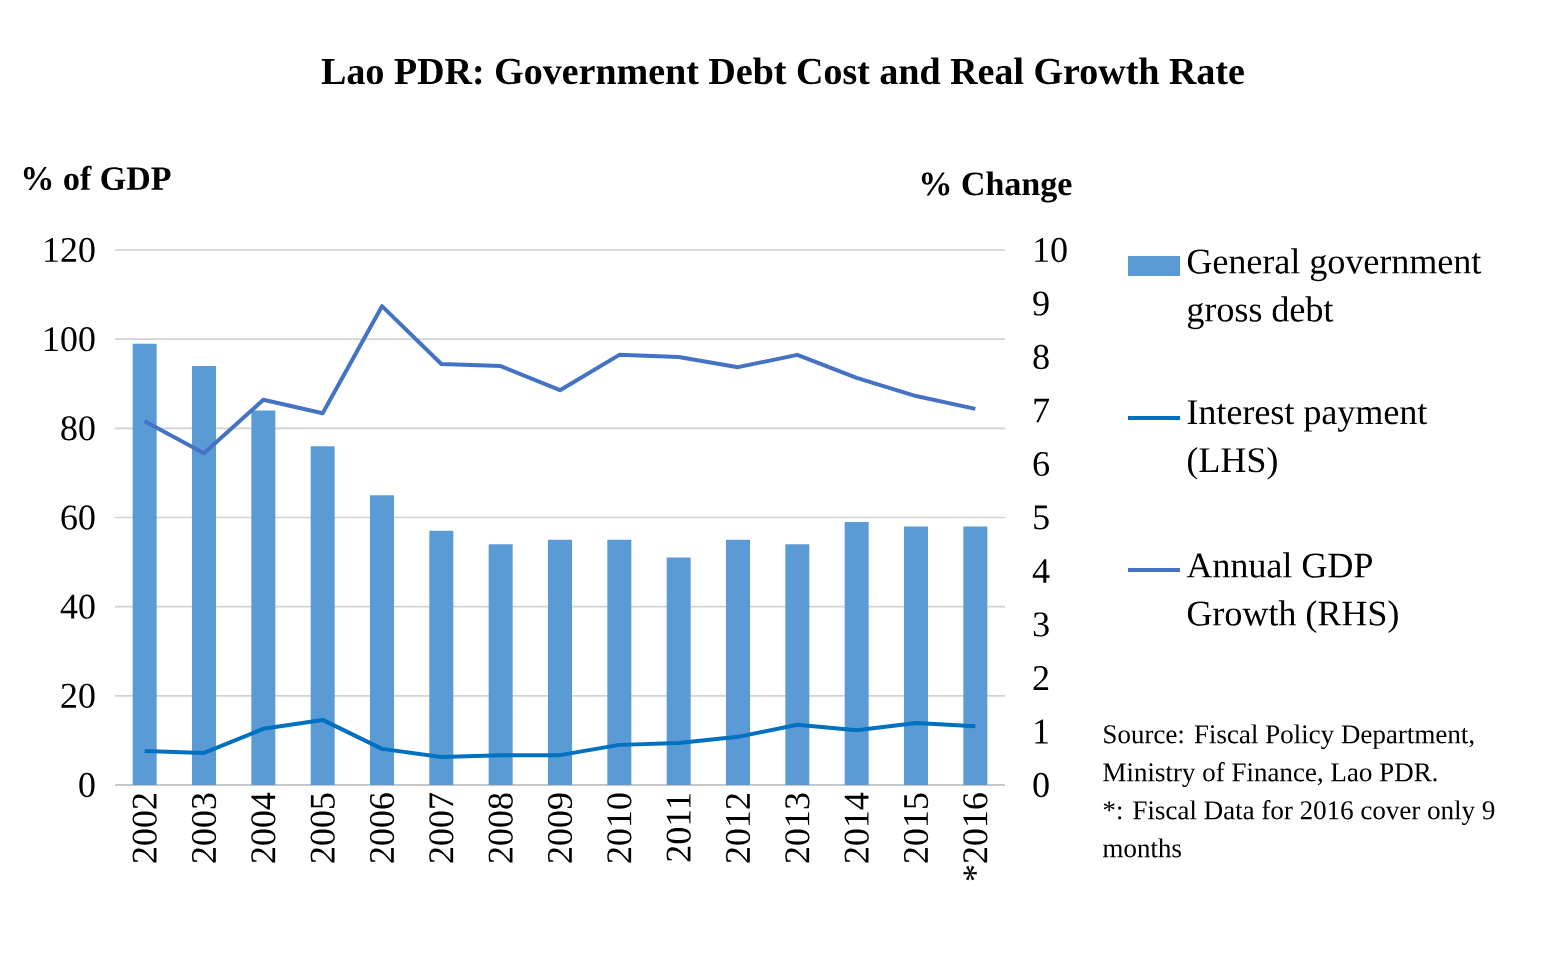  I want to click on source-note: Source: Fiscal Policy Department, Ministry of Finance, Lao PDR., so click(1288, 755).